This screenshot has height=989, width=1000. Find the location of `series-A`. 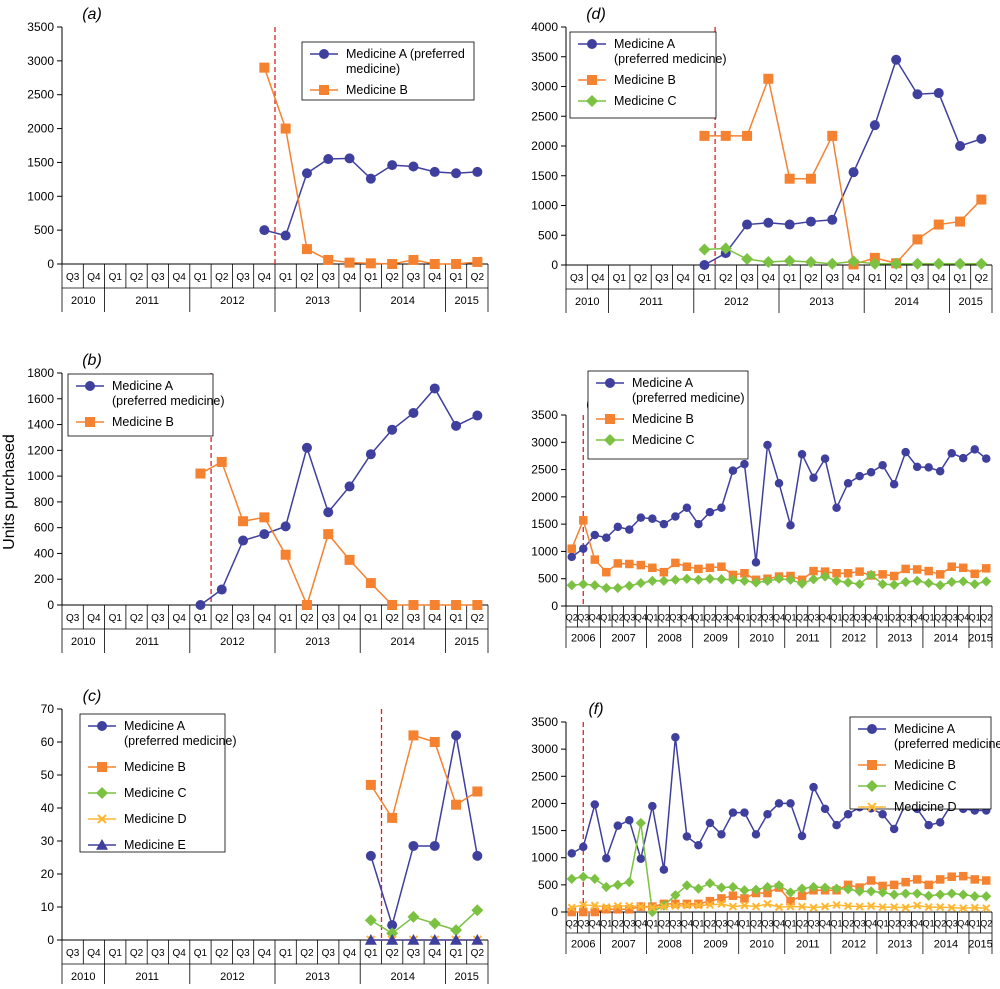

series-A is located at coordinates (779, 803).